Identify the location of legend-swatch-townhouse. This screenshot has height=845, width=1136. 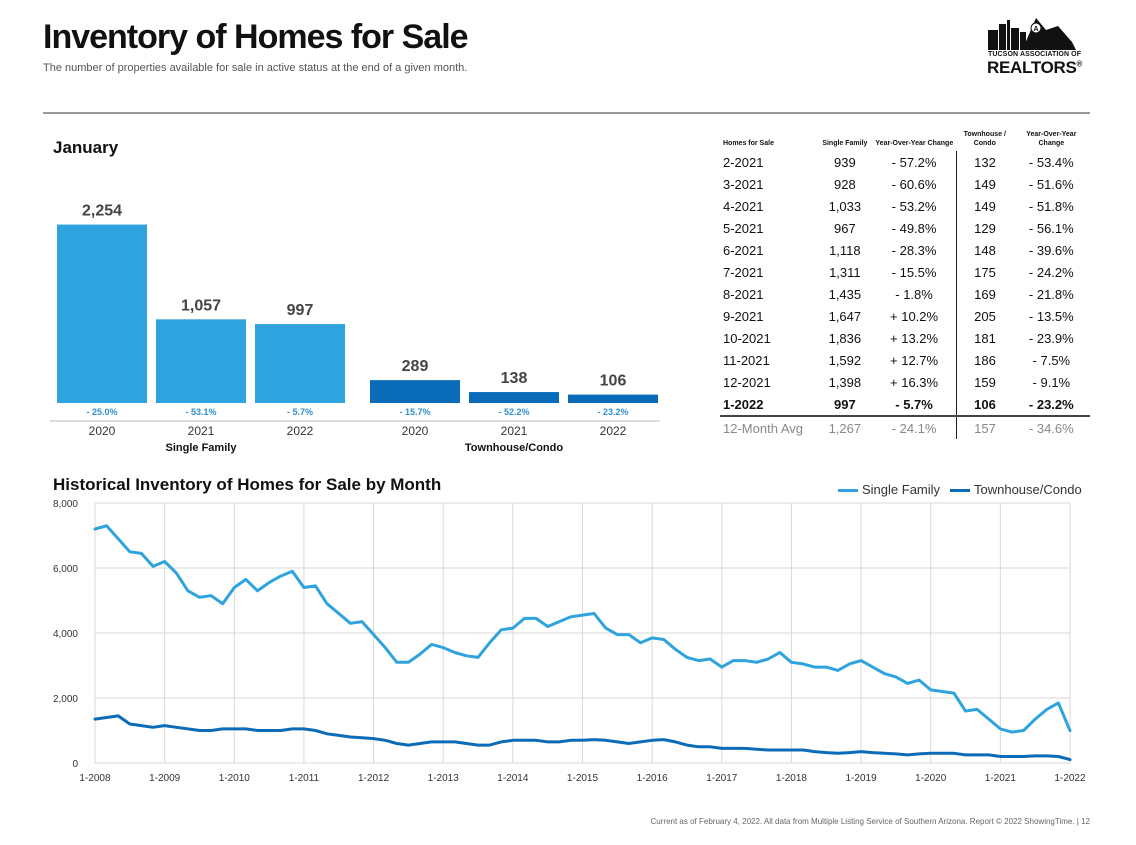
(960, 491).